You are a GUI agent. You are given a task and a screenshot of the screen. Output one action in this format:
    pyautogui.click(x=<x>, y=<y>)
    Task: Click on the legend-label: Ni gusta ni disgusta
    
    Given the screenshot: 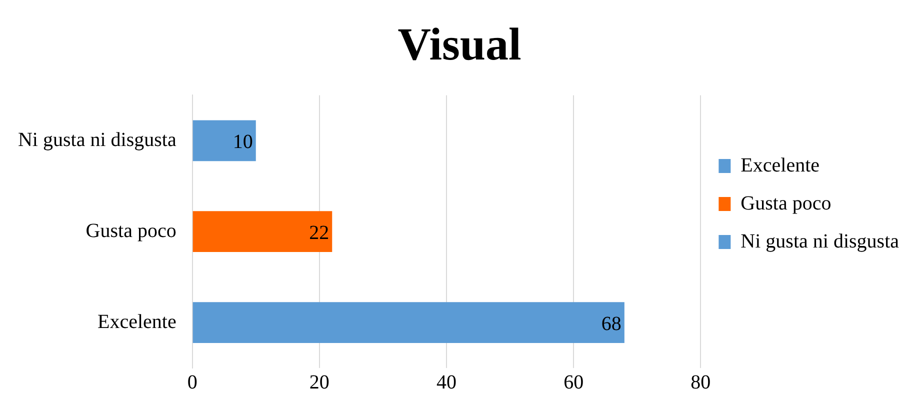 What is the action you would take?
    pyautogui.click(x=820, y=241)
    